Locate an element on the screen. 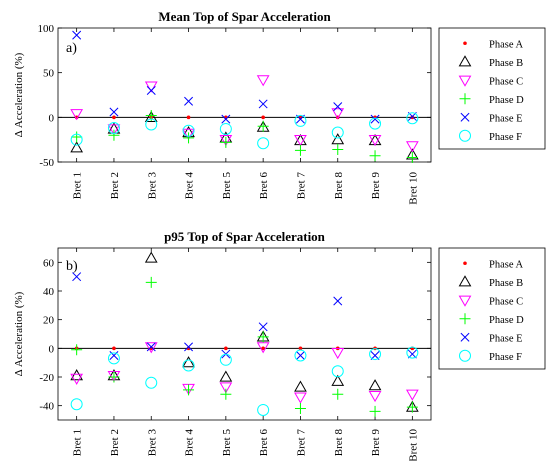 The image size is (550, 461). y-tick-label: -40 is located at coordinates (46, 407).